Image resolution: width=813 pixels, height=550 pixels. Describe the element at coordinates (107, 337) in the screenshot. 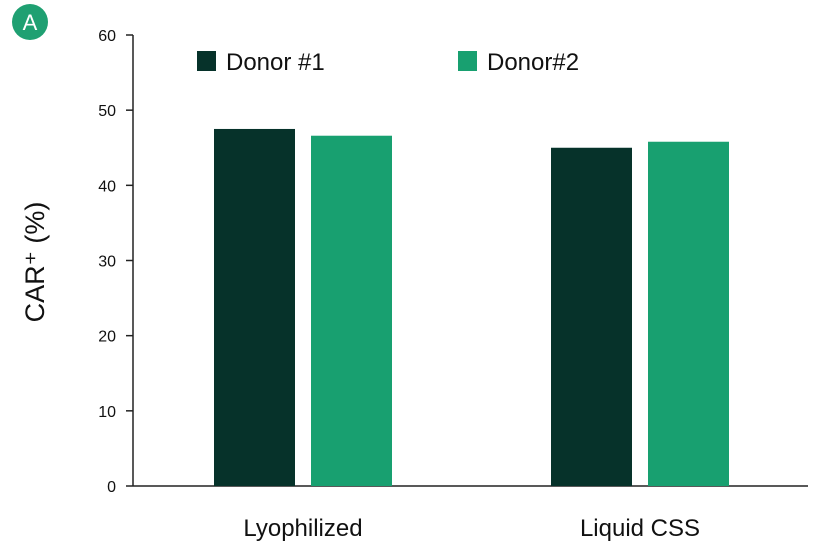

I see `y-tick-label: 20` at that location.